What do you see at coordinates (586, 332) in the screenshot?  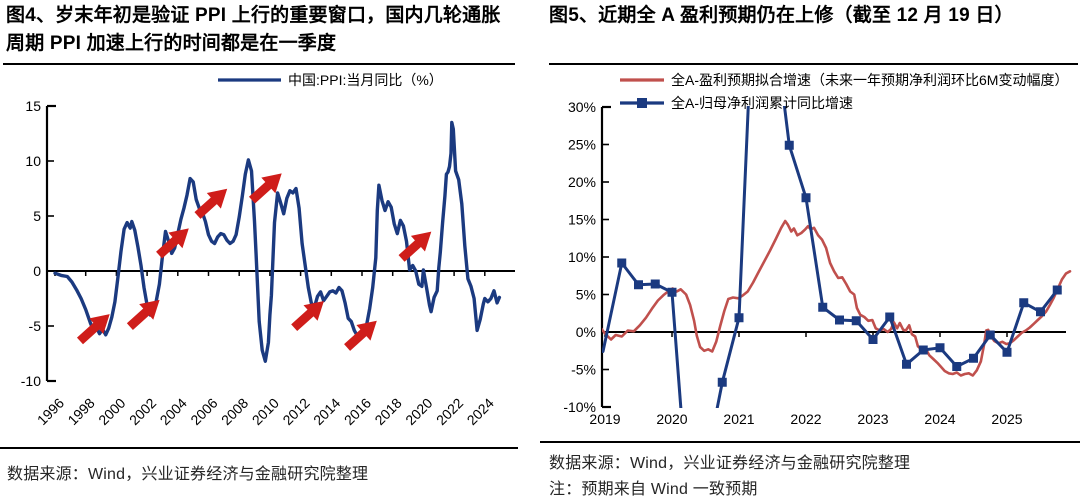 I see `y-tick-label: 0%` at bounding box center [586, 332].